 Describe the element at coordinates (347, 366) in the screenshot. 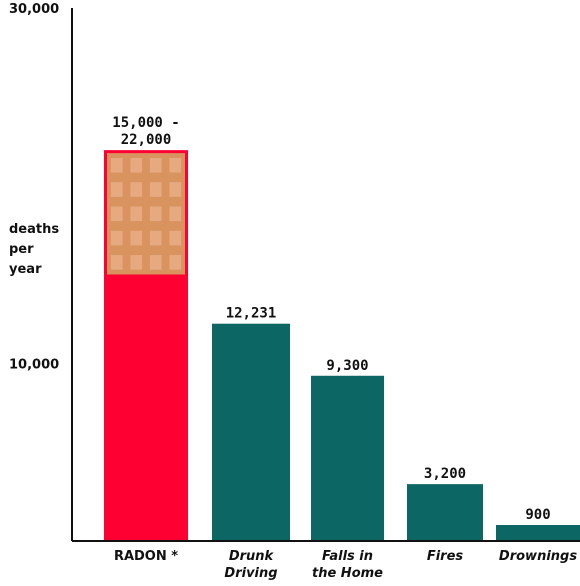

I see `bar-value-label: 9,300` at that location.